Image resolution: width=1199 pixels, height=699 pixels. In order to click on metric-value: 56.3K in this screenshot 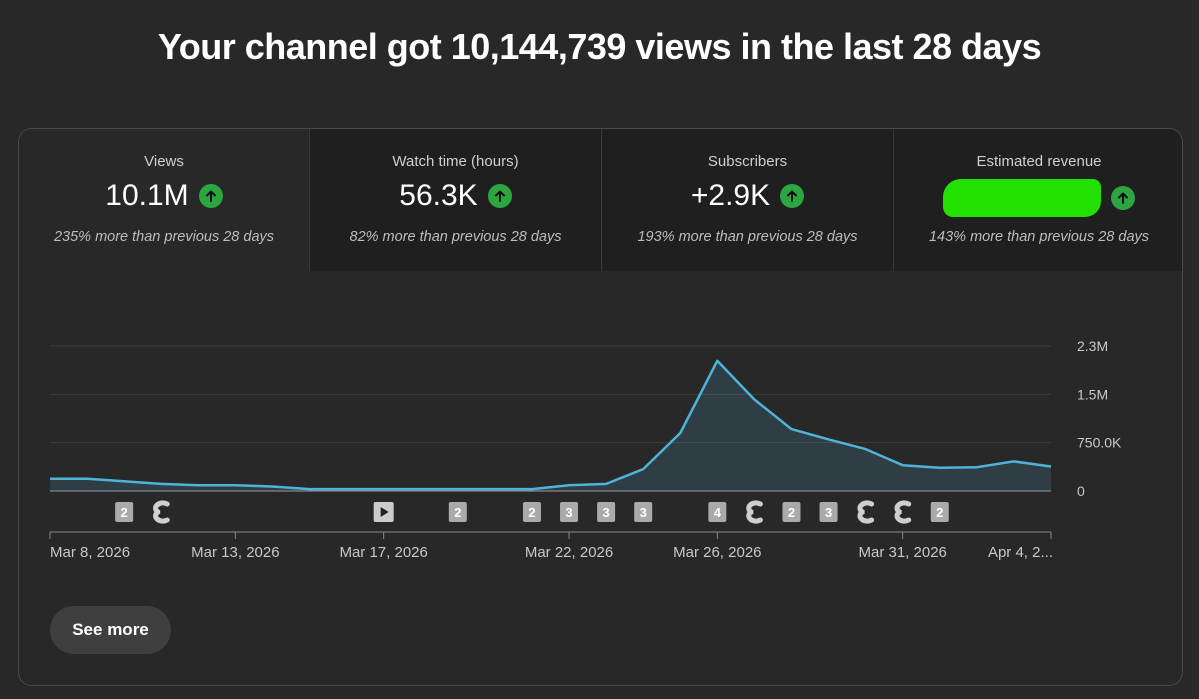, I will do `click(438, 195)`.